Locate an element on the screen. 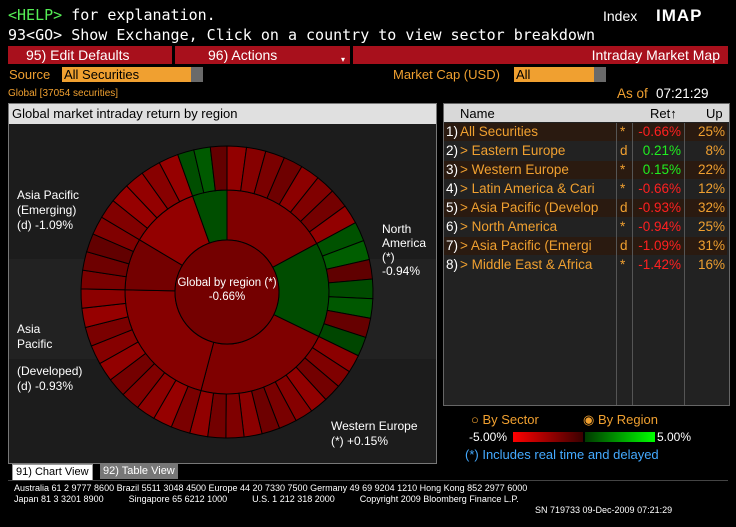 Image resolution: width=736 pixels, height=527 pixels. row-return: -1.42% is located at coordinates (659, 264).